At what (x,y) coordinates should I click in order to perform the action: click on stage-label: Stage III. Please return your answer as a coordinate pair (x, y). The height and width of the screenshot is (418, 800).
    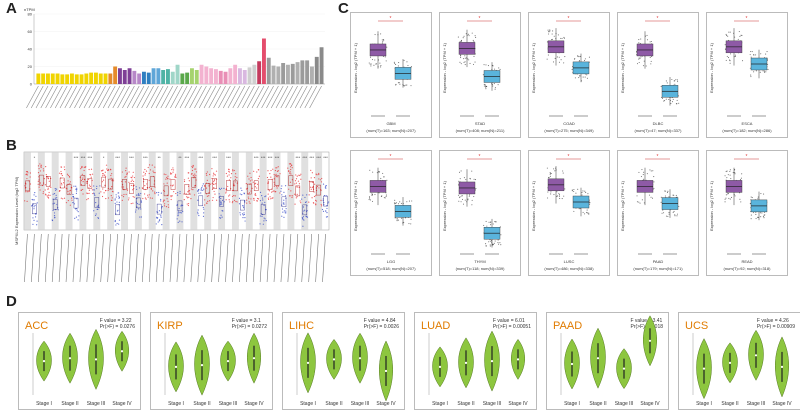
    Looking at the image, I should click on (492, 404).